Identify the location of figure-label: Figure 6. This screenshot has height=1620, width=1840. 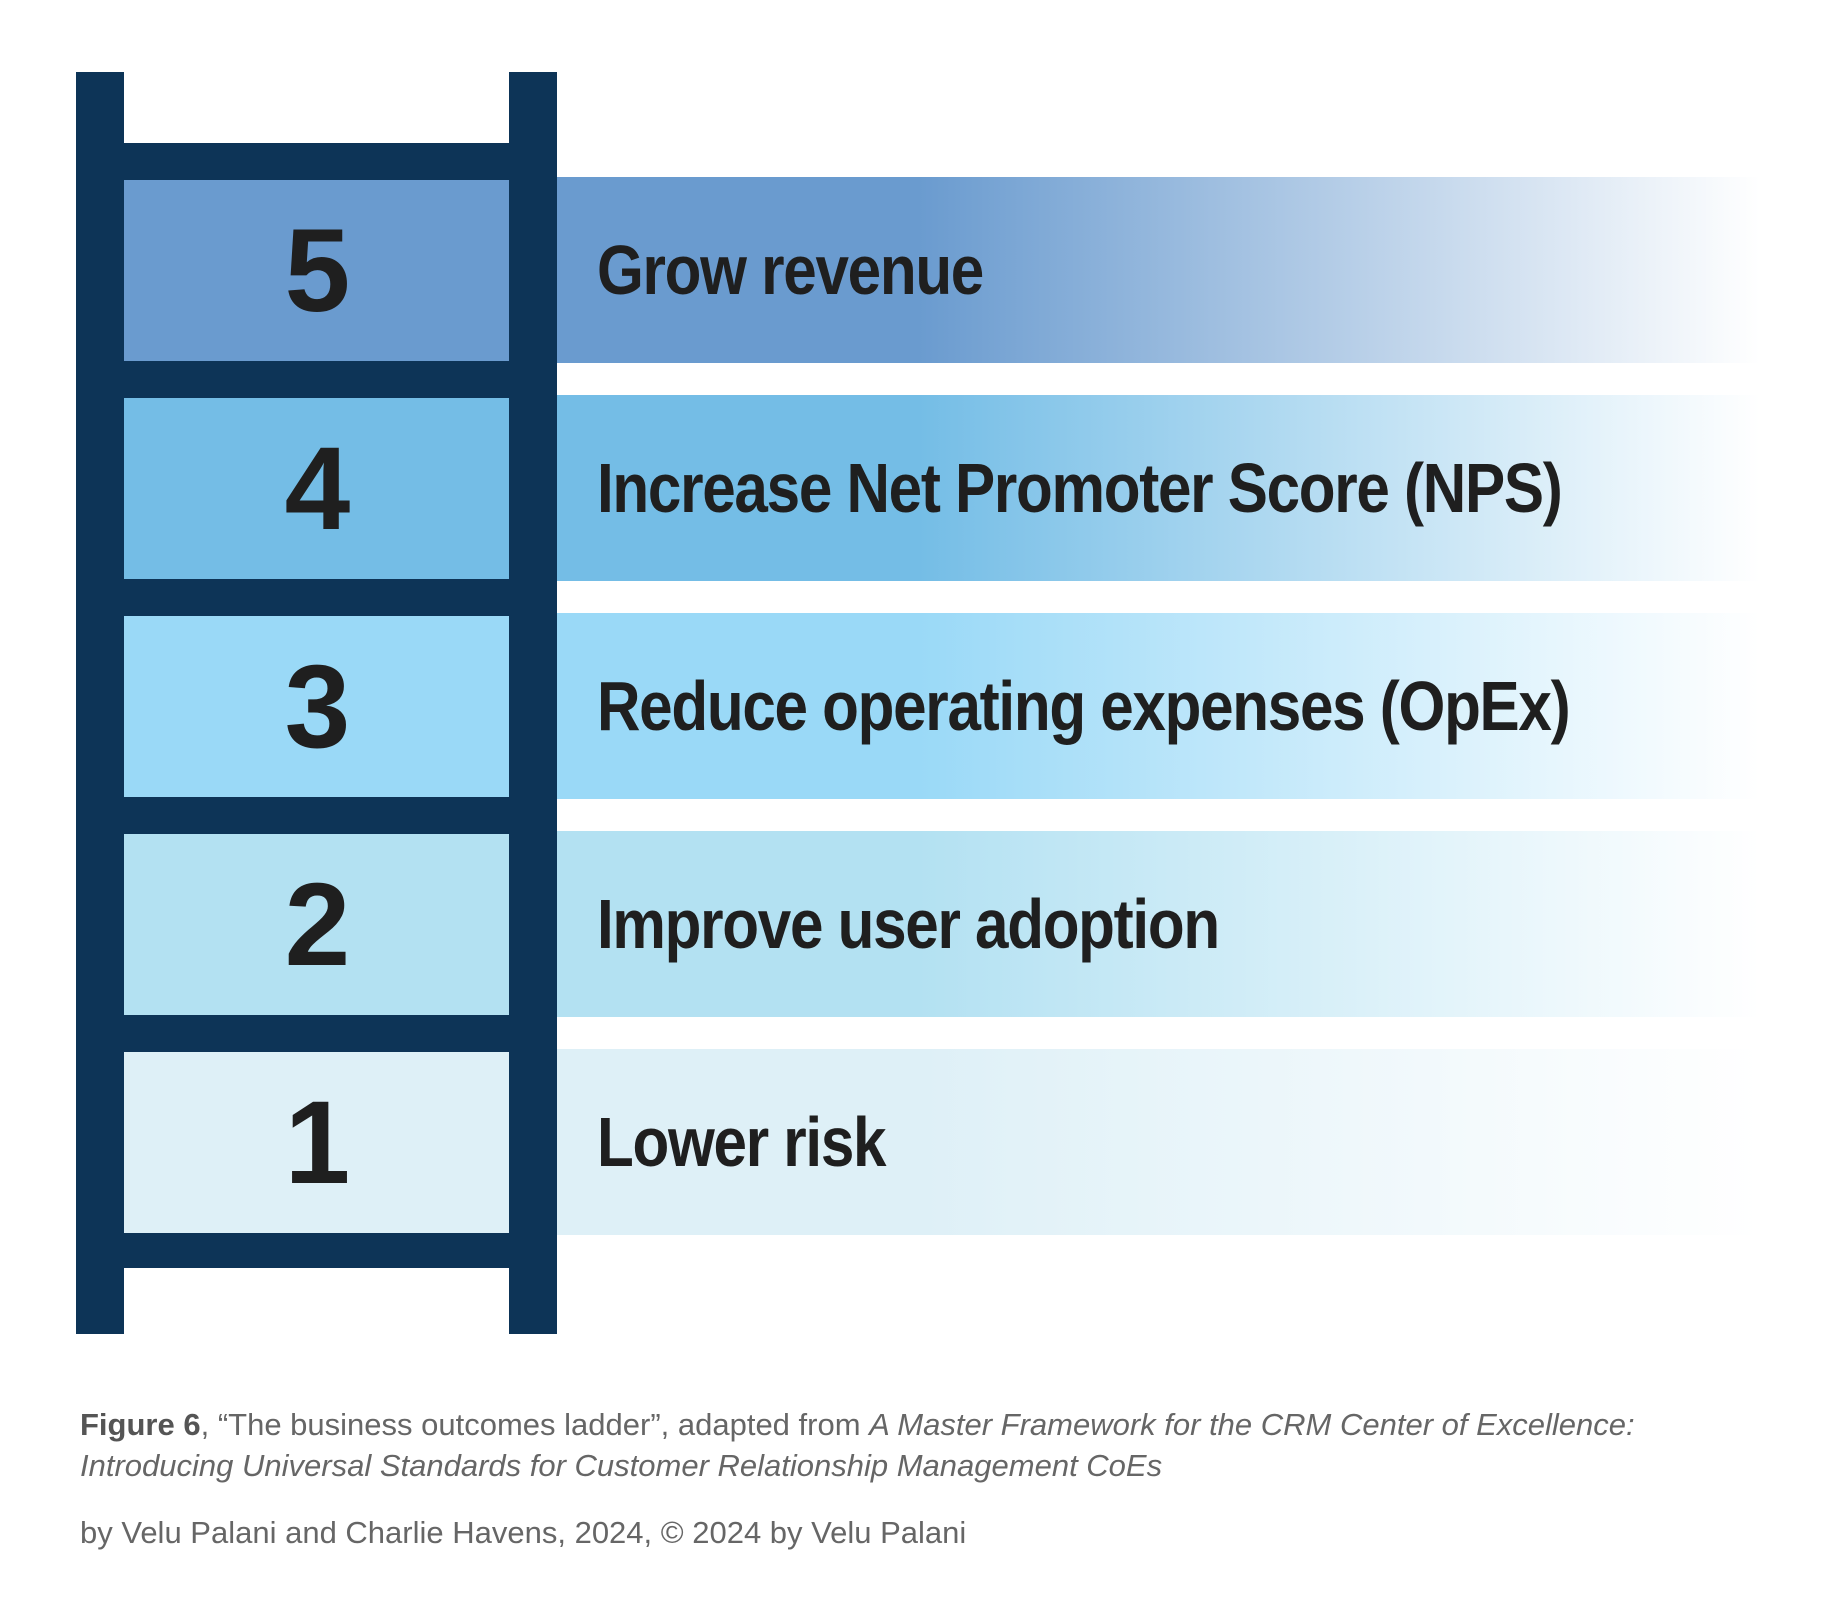
(140, 1424).